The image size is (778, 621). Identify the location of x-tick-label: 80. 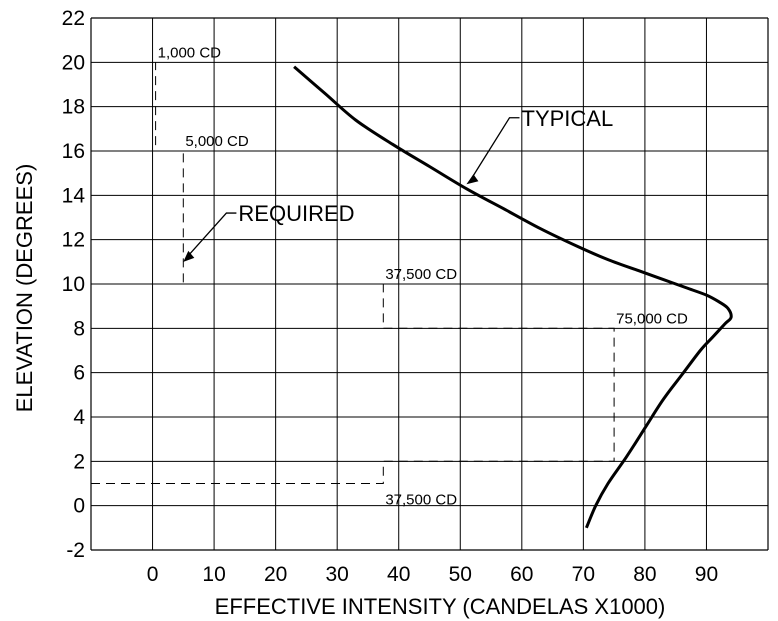
(644, 574).